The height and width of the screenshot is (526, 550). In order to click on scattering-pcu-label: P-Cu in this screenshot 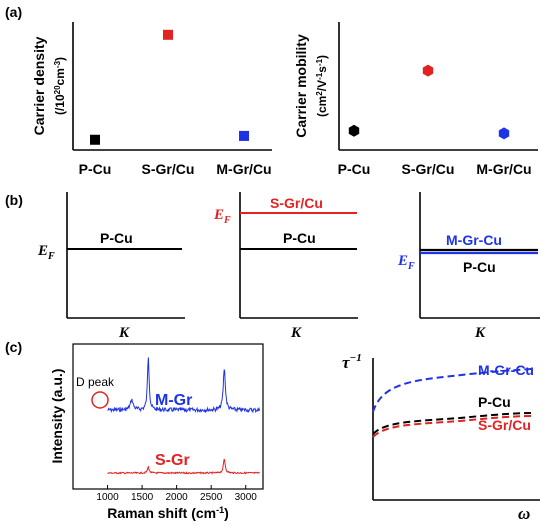, I will do `click(494, 402)`.